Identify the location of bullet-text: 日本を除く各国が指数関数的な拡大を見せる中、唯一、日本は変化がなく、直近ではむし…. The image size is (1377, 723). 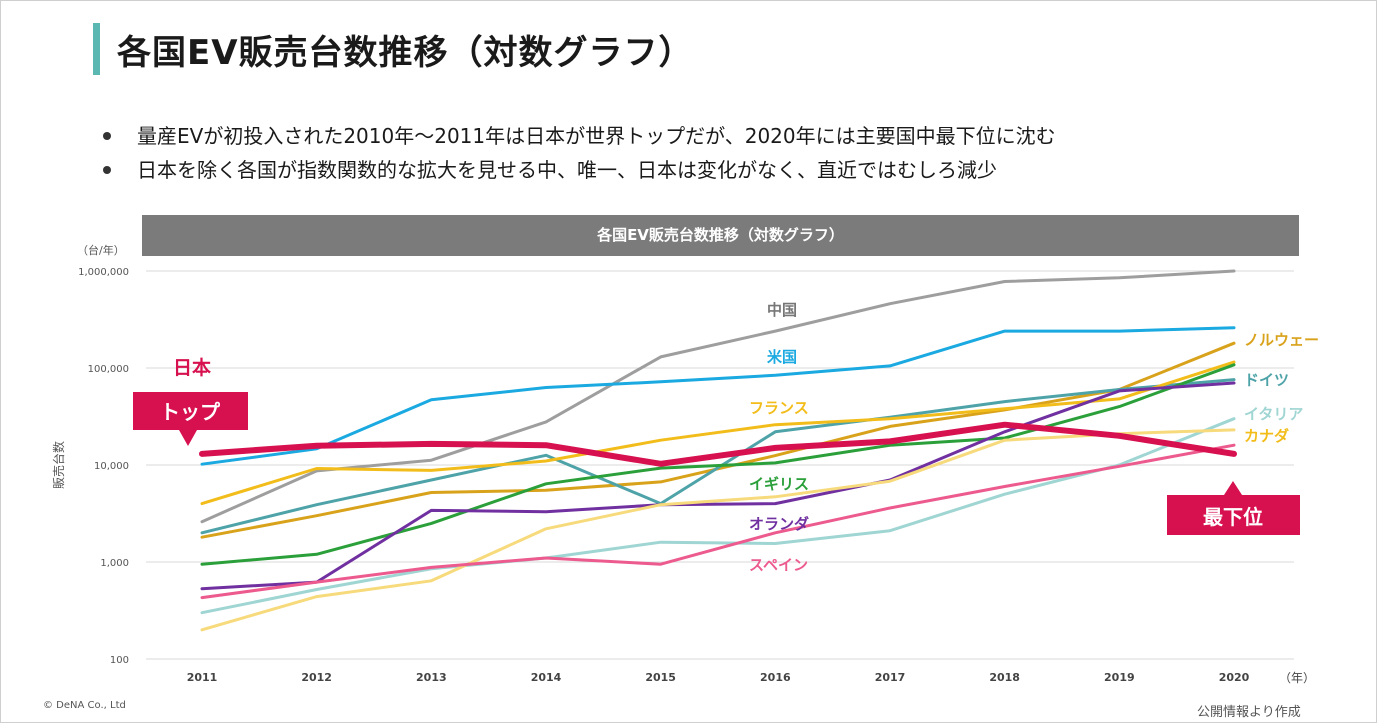
(567, 170).